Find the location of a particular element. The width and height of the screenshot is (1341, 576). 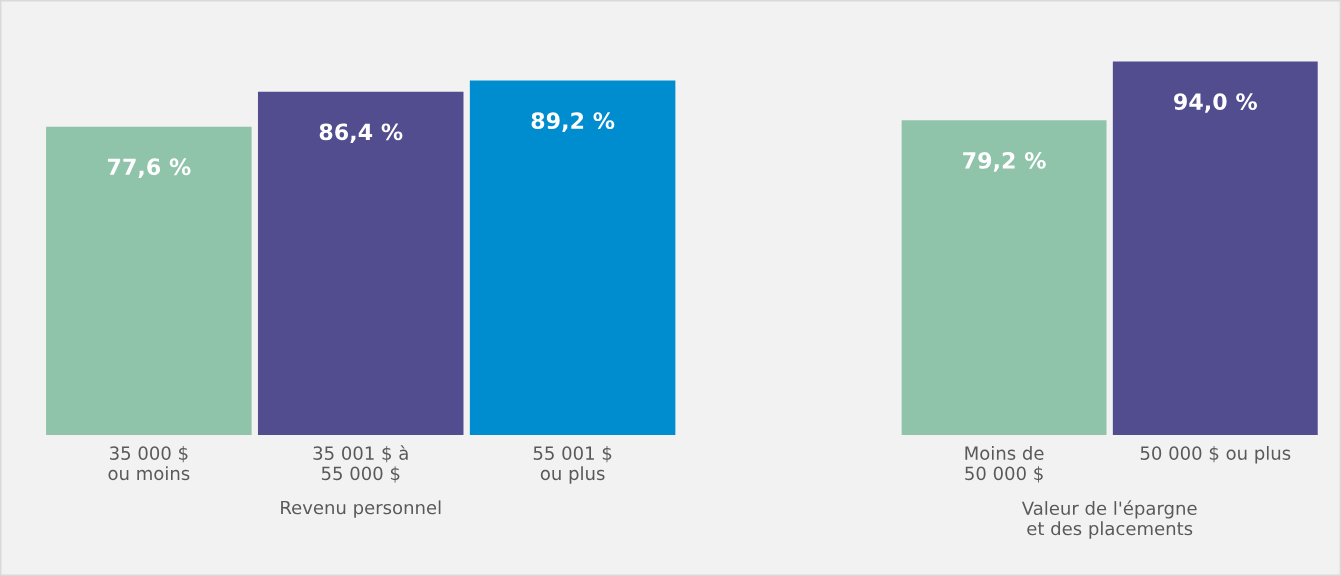

x-tick-label: 35 001 $ à 55 000 $ is located at coordinates (360, 464).